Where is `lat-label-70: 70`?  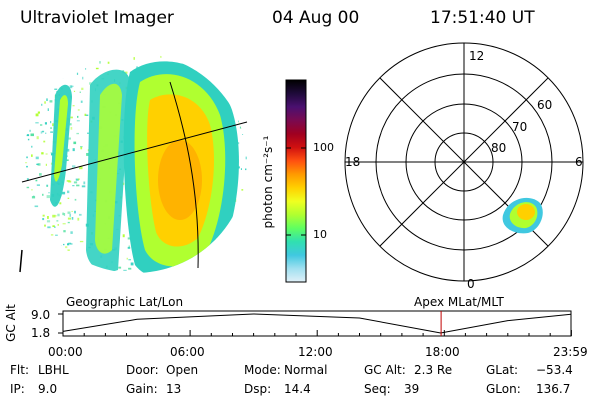 lat-label-70: 70 is located at coordinates (520, 127).